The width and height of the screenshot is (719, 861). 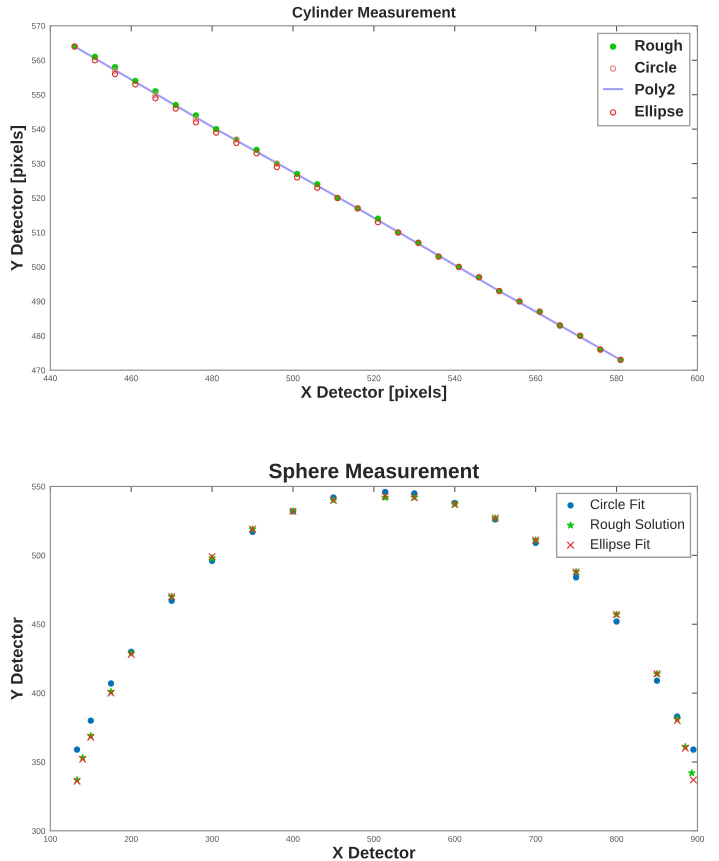 What do you see at coordinates (655, 90) in the screenshot?
I see `legend-label: Poly2` at bounding box center [655, 90].